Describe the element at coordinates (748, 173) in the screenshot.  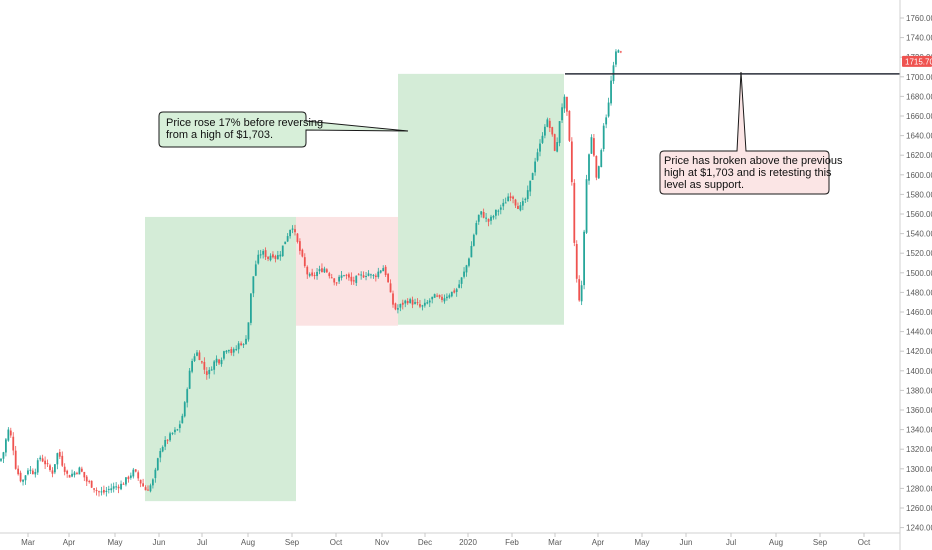
I see `breakout-callout-line: high at $1,703 and is retesting this` at that location.